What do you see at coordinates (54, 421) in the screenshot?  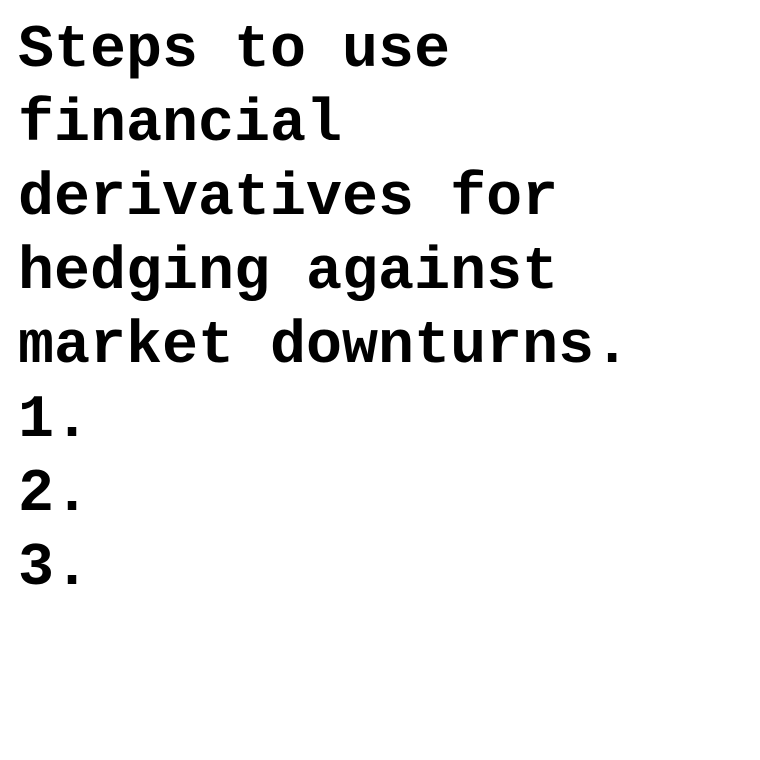 I see `step-number: 1.` at bounding box center [54, 421].